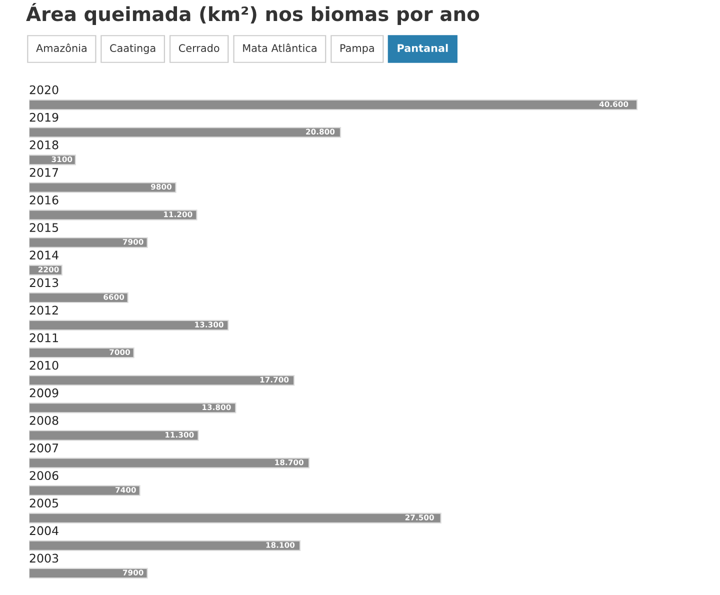 The image size is (720, 595). Describe the element at coordinates (44, 337) in the screenshot. I see `y-tick-label: 2011` at that location.